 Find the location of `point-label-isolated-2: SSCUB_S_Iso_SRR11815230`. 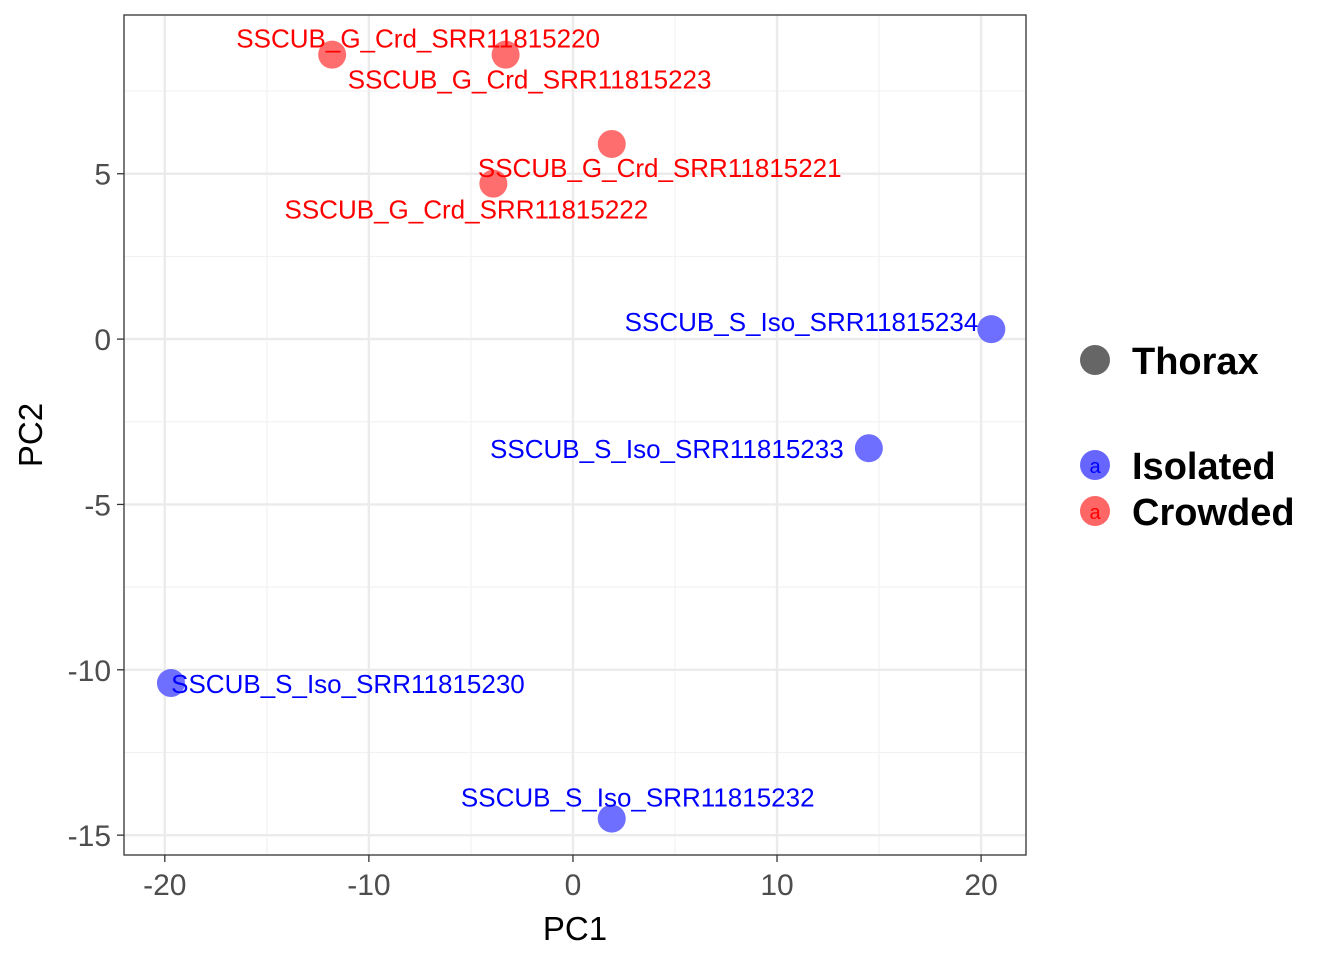

point-label-isolated-2: SSCUB_S_Iso_SRR11815230 is located at coordinates (348, 684).